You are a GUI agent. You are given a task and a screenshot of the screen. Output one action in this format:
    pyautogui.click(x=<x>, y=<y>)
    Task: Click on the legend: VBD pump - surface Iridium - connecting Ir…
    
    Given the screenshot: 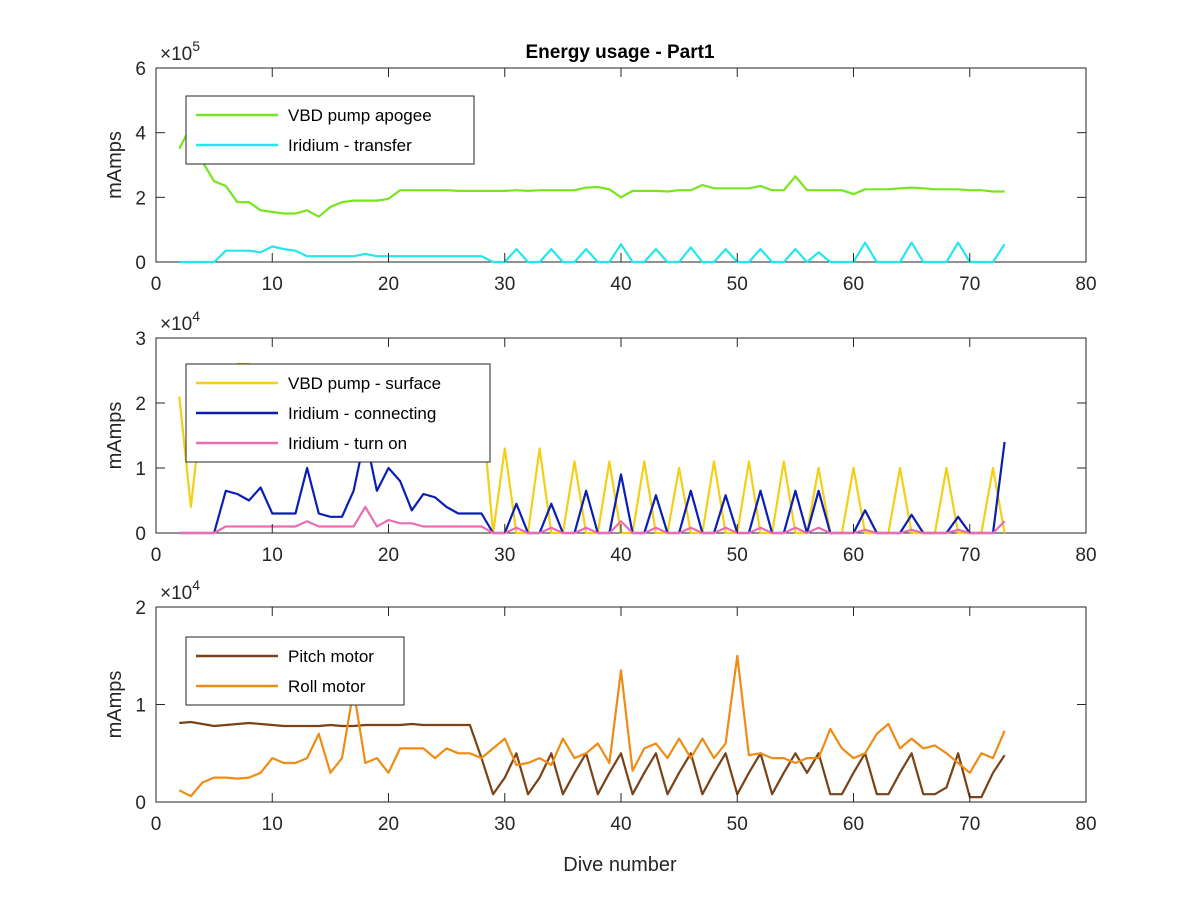 What is the action you would take?
    pyautogui.click(x=338, y=413)
    